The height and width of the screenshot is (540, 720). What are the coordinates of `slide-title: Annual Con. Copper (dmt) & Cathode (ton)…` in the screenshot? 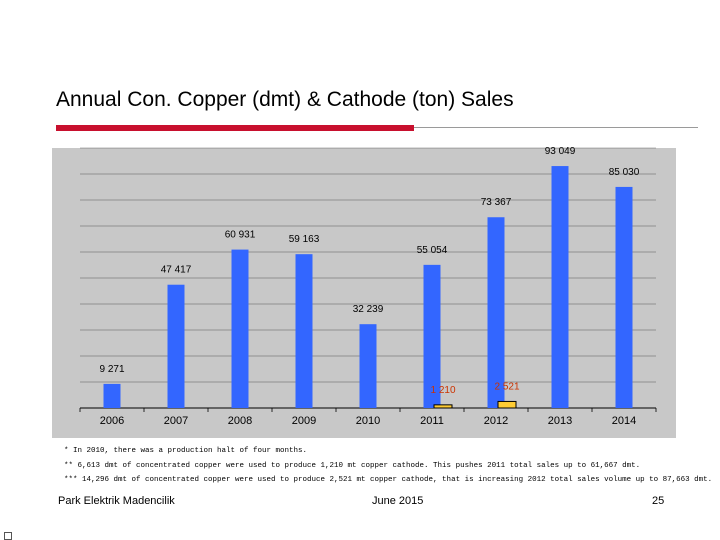 It's located at (285, 99).